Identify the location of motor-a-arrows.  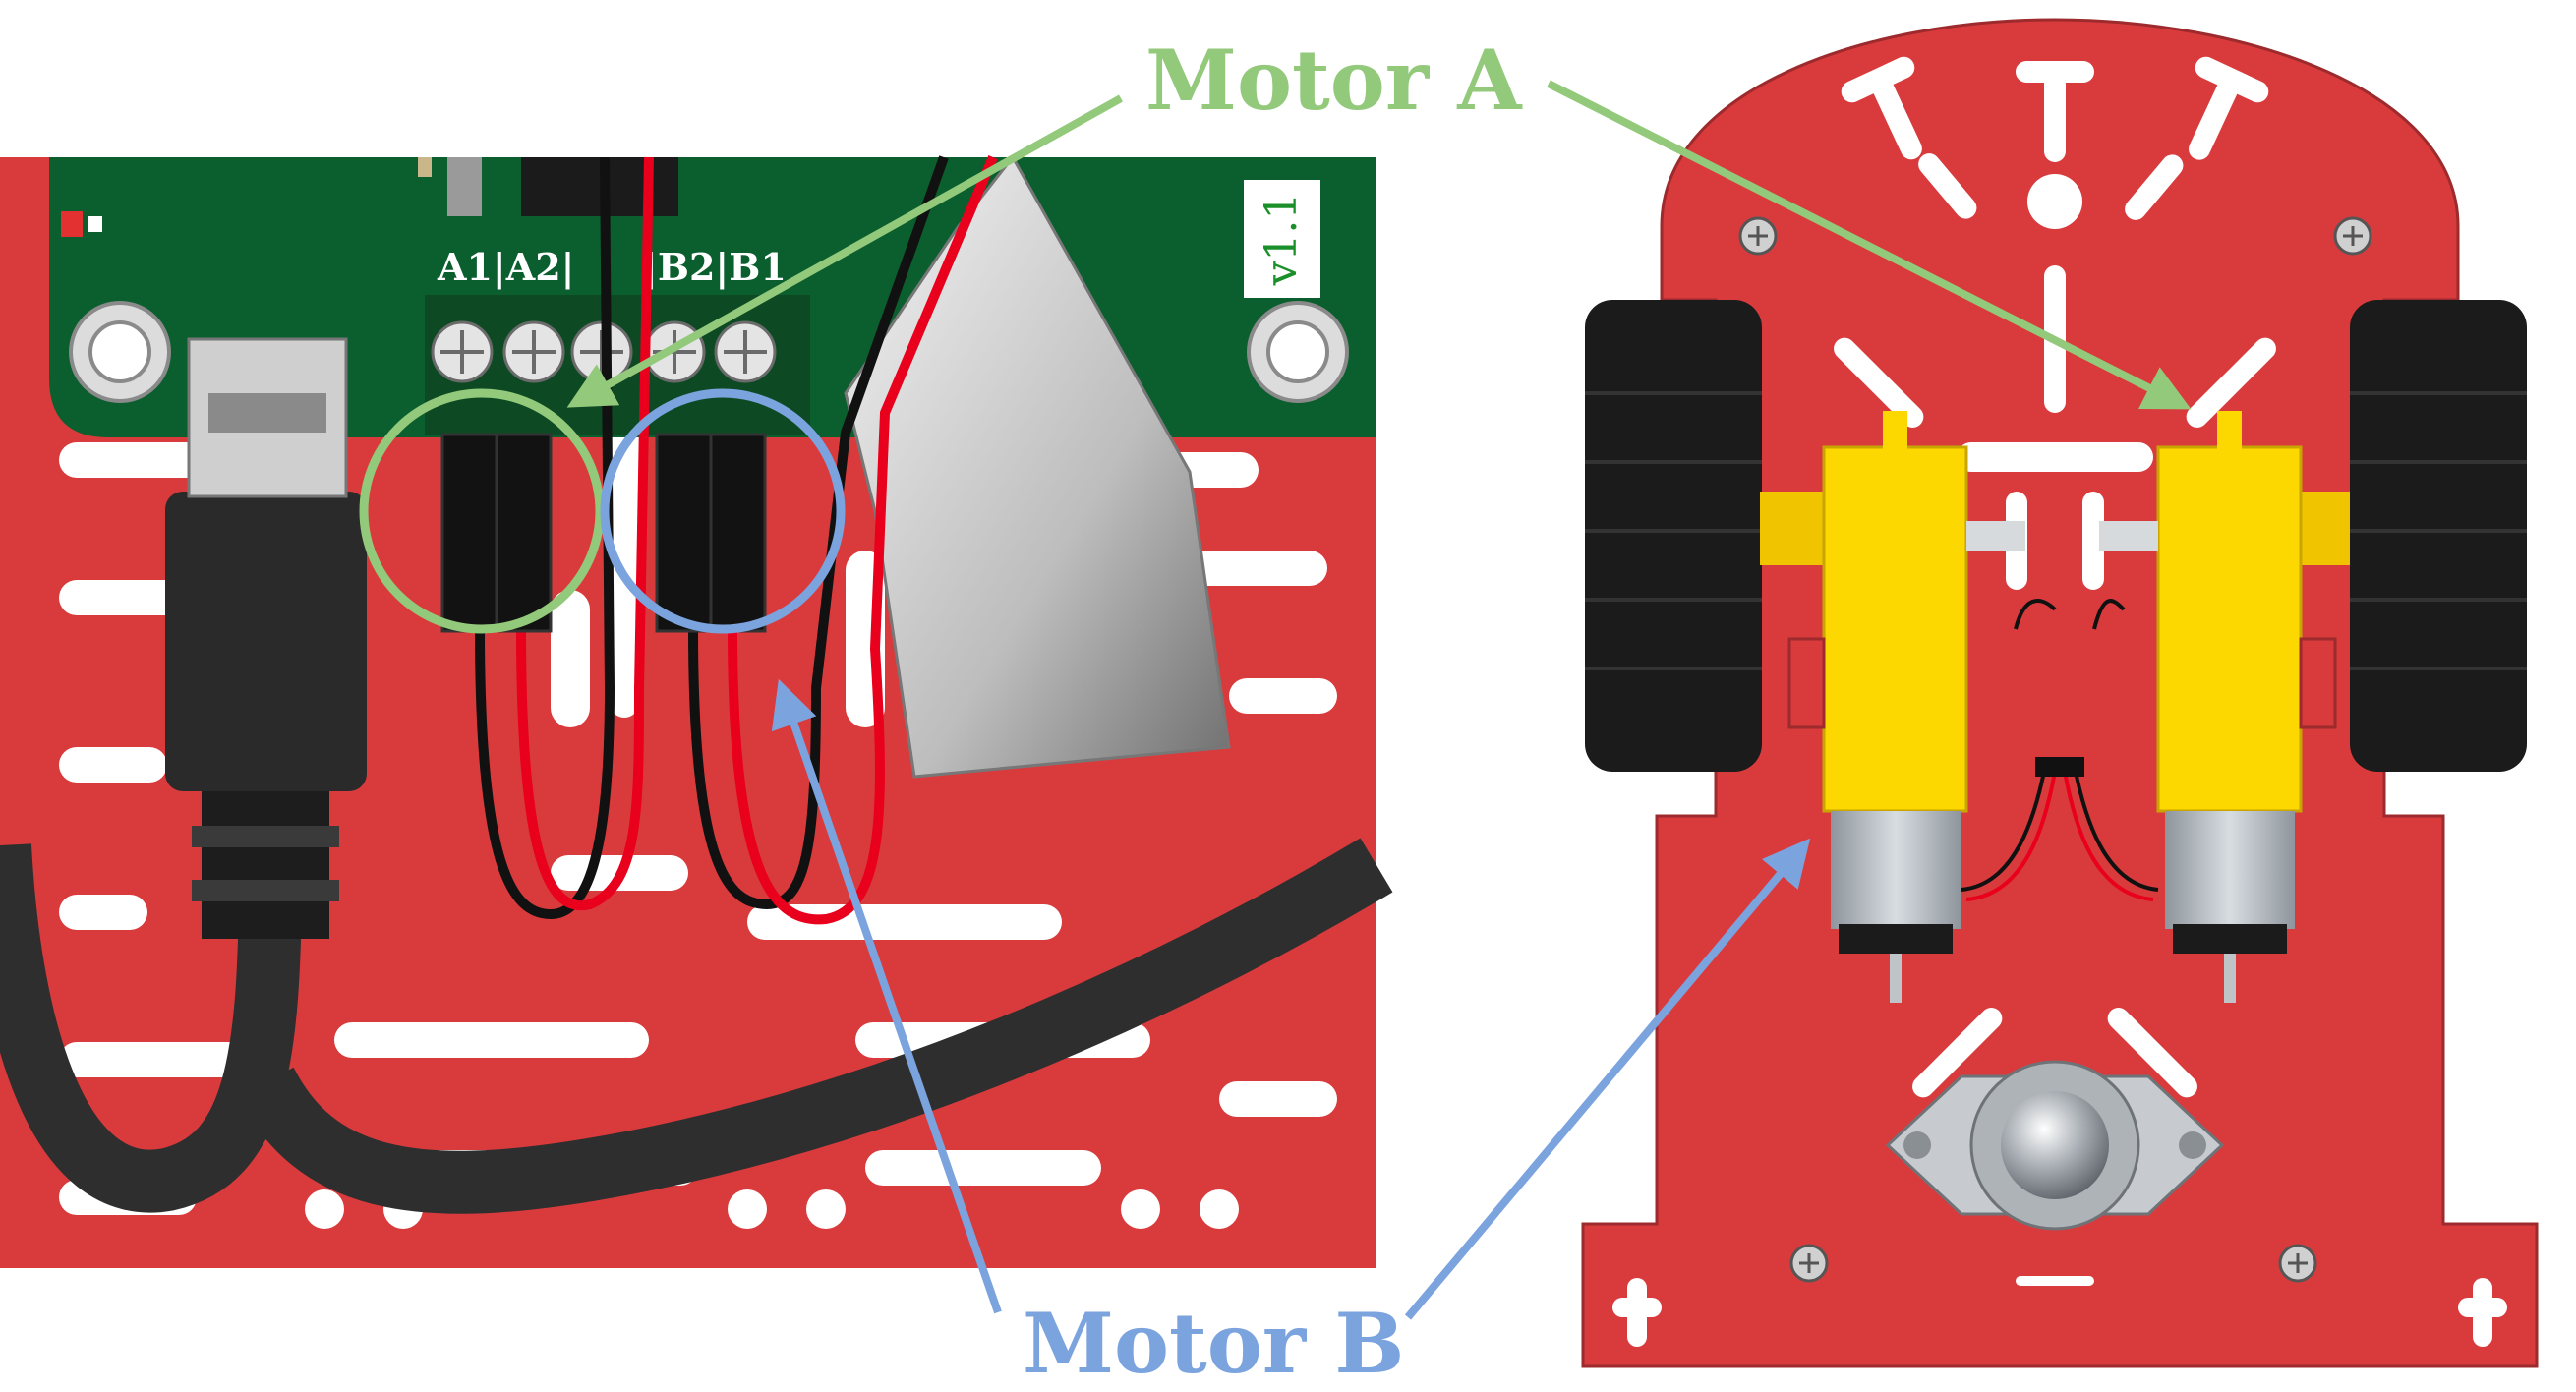
(1379, 245).